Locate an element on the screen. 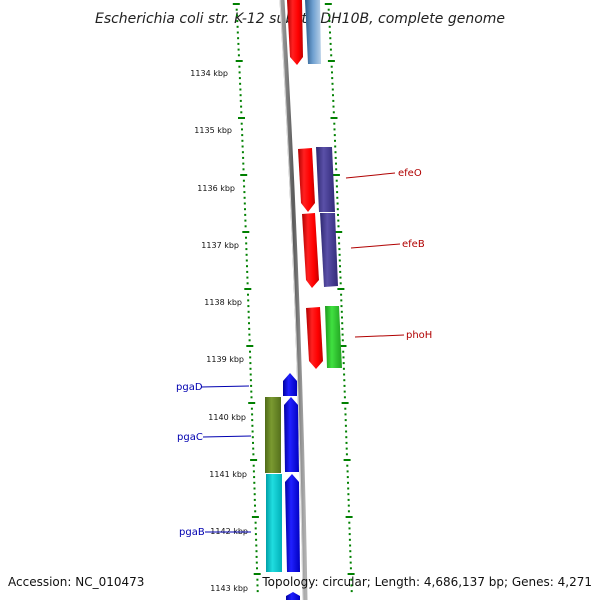 The width and height of the screenshot is (600, 600). gene-efeO is located at coordinates (325, 179).